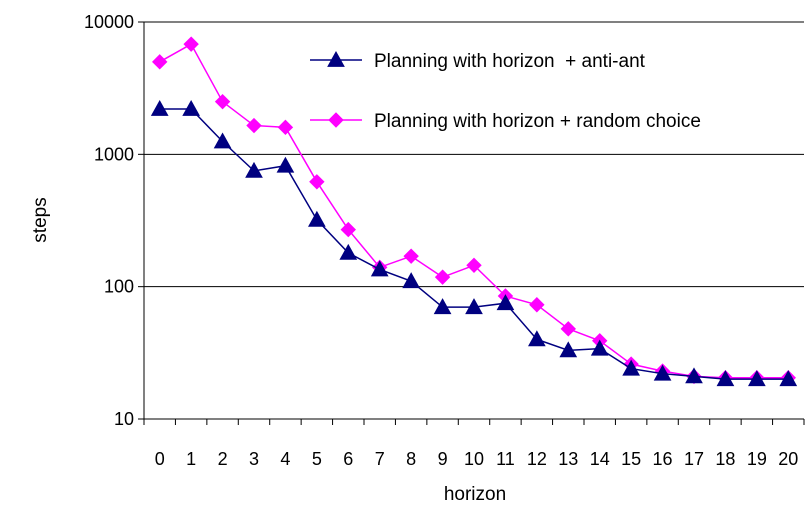 This screenshot has height=509, width=809. Describe the element at coordinates (788, 459) in the screenshot. I see `x-tick-label: 20` at that location.